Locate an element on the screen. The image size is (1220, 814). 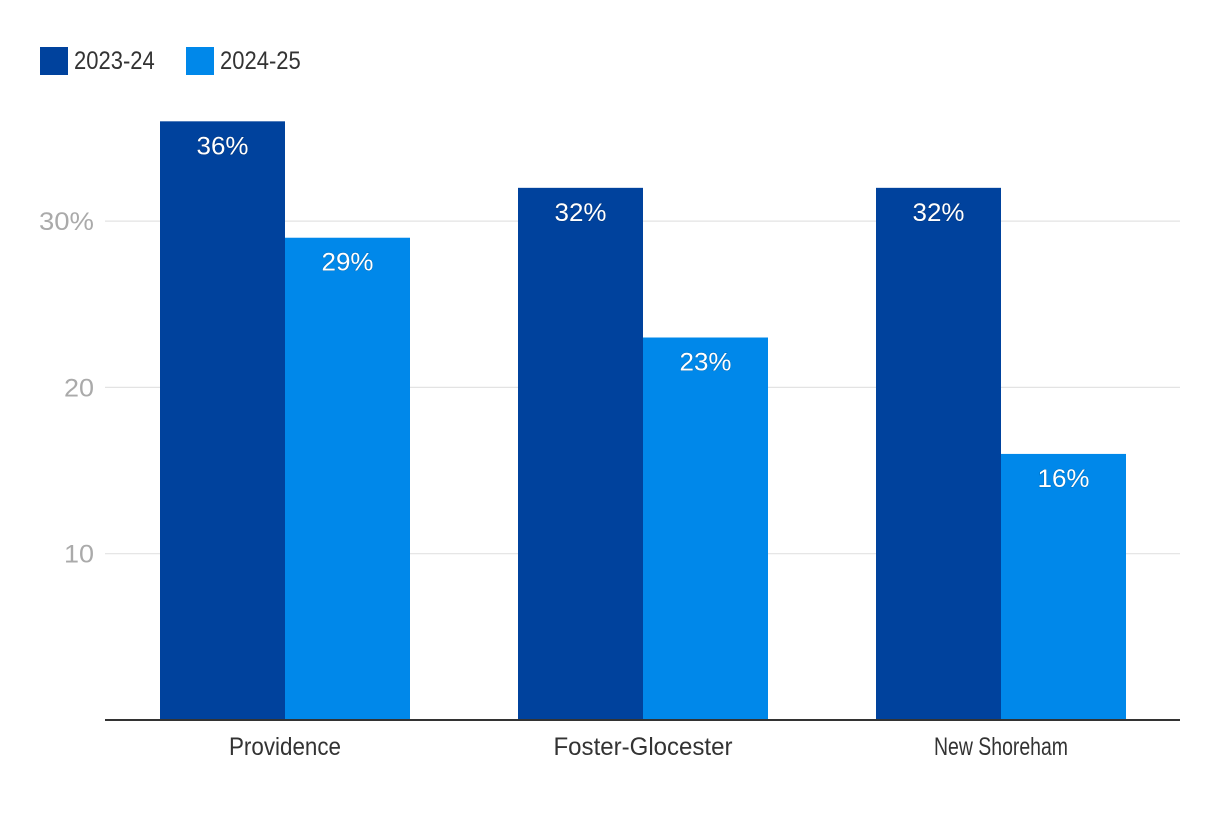
legend-item-series-2: 2024-25 is located at coordinates (248, 61).